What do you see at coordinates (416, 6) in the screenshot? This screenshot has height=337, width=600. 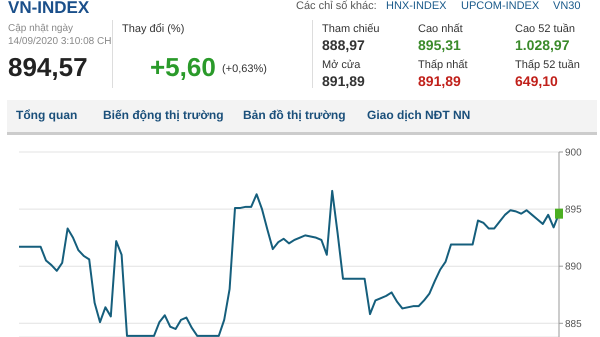 I see `text: HNX-INDEX` at bounding box center [416, 6].